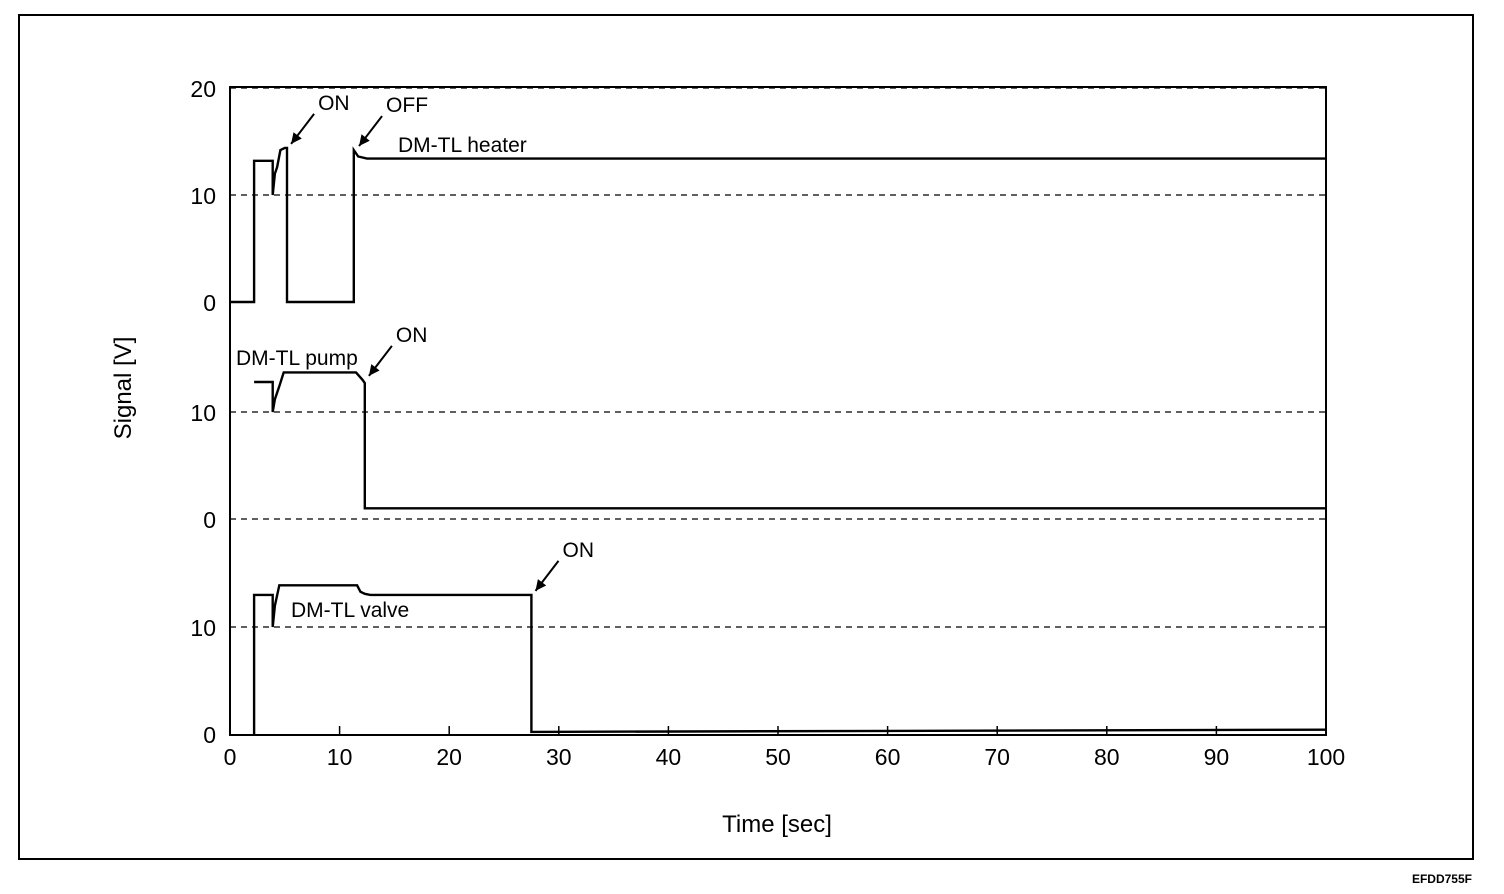 This screenshot has height=894, width=1504. Describe the element at coordinates (462, 145) in the screenshot. I see `series-label: DM-TL heater` at that location.